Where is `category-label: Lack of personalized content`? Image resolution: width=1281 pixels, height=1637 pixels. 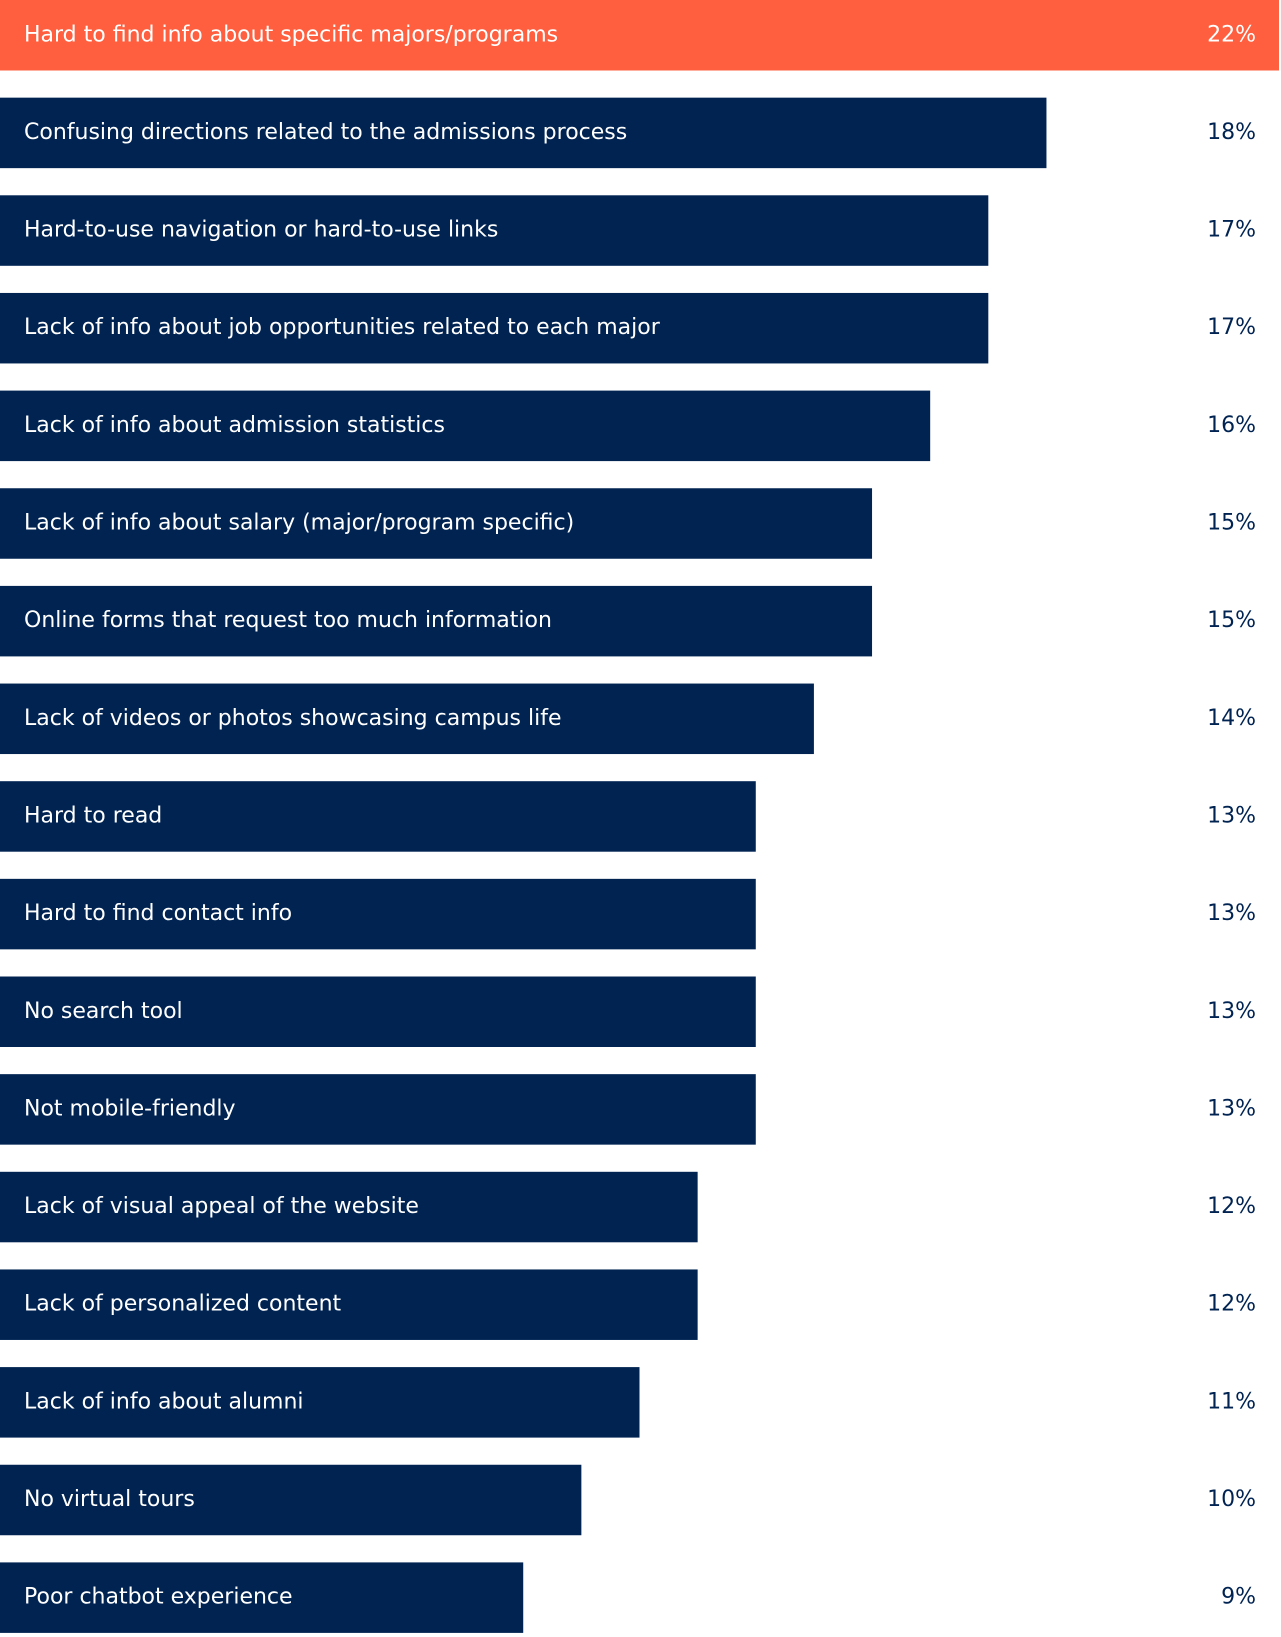
category-label: Lack of personalized content is located at coordinates (183, 1304).